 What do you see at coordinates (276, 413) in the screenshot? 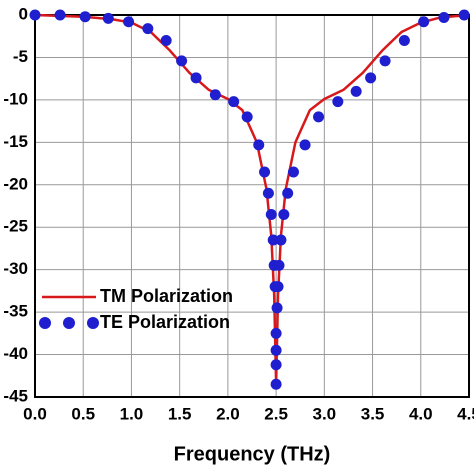
I see `x-tick-label: 2.5` at bounding box center [276, 413].